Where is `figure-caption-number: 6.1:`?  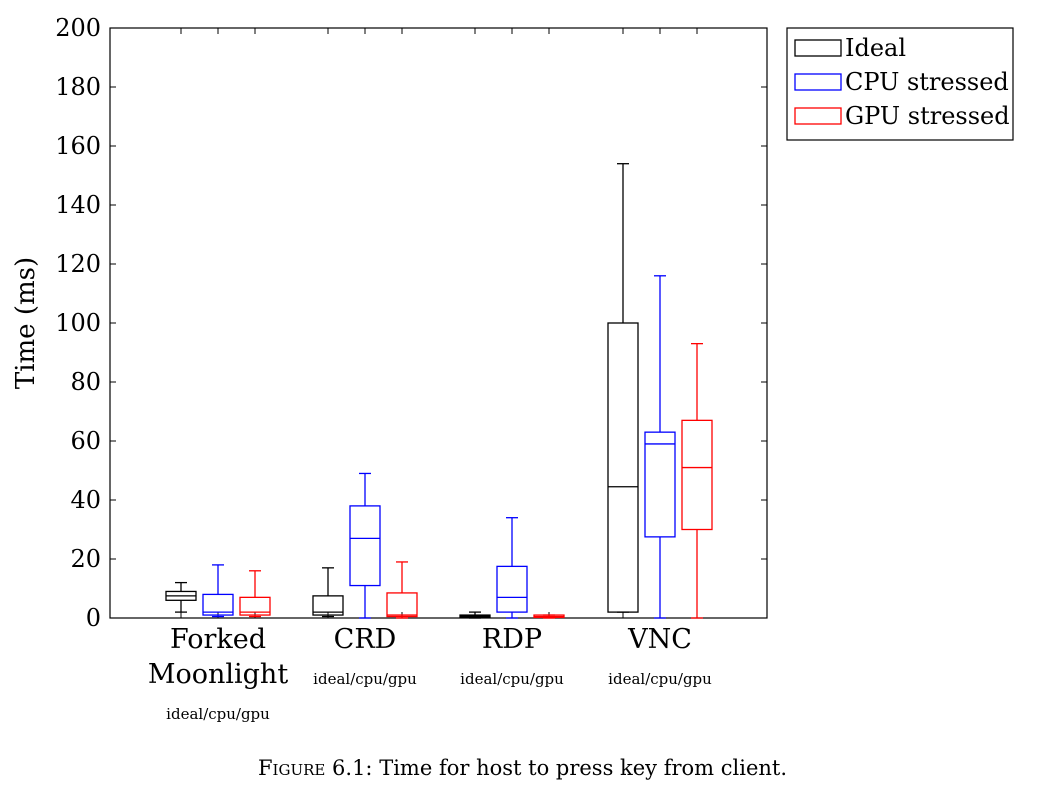
figure-caption-number: 6.1: is located at coordinates (352, 768).